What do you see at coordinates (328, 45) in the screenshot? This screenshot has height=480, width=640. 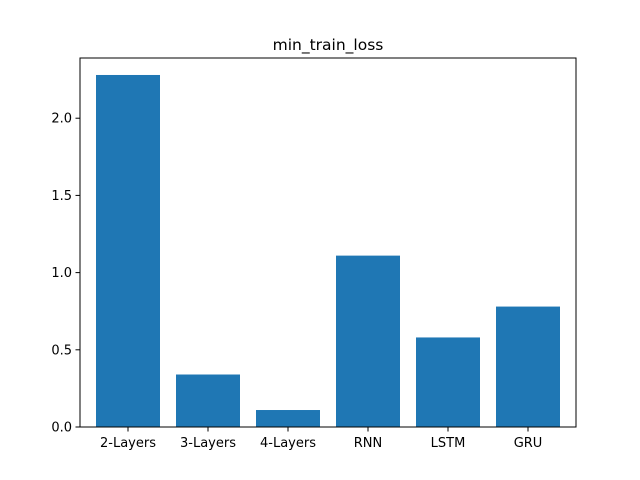 I see `chart-title: min_train_loss` at bounding box center [328, 45].